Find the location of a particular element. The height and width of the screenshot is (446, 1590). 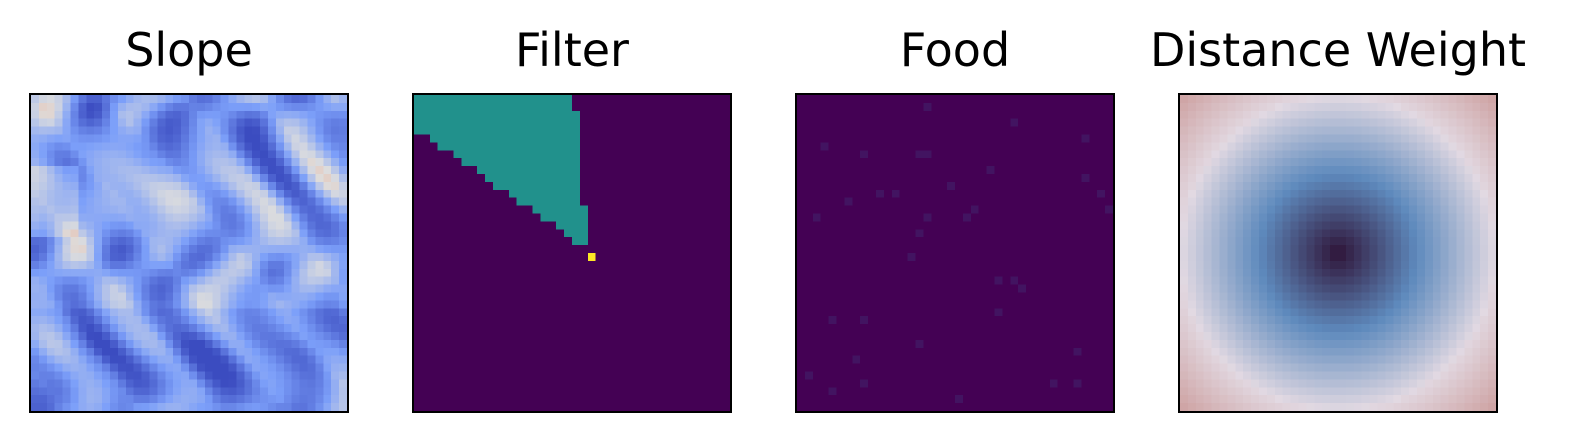

filter-heatmap is located at coordinates (572, 253).